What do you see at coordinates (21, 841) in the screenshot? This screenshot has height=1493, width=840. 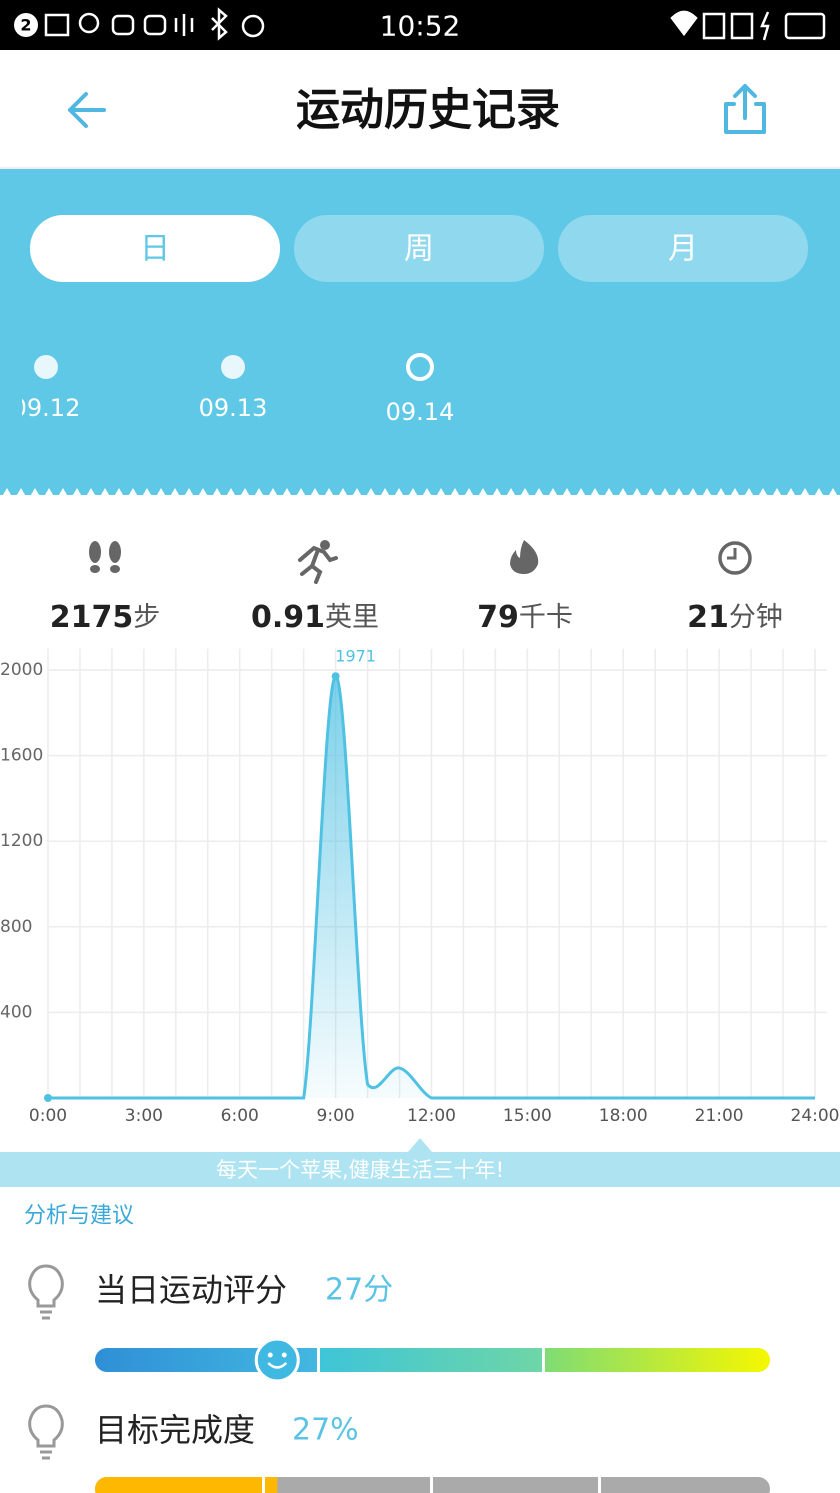 I see `y-tick-label: 1200` at bounding box center [21, 841].